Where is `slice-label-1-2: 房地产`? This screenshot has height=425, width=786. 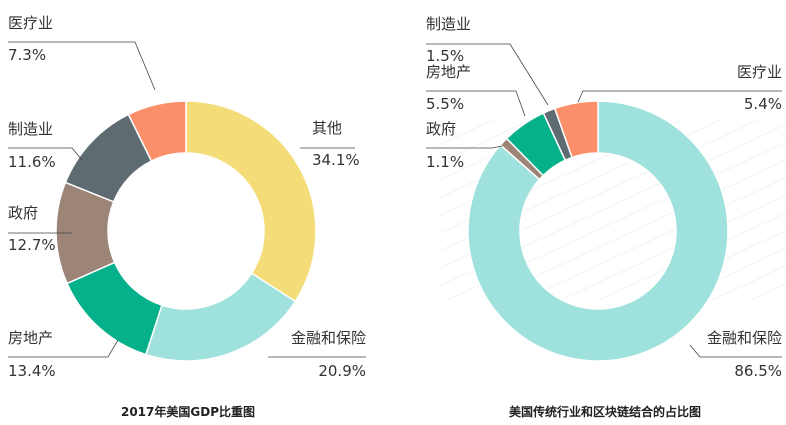
slice-label-1-2: 房地产 is located at coordinates (30, 338).